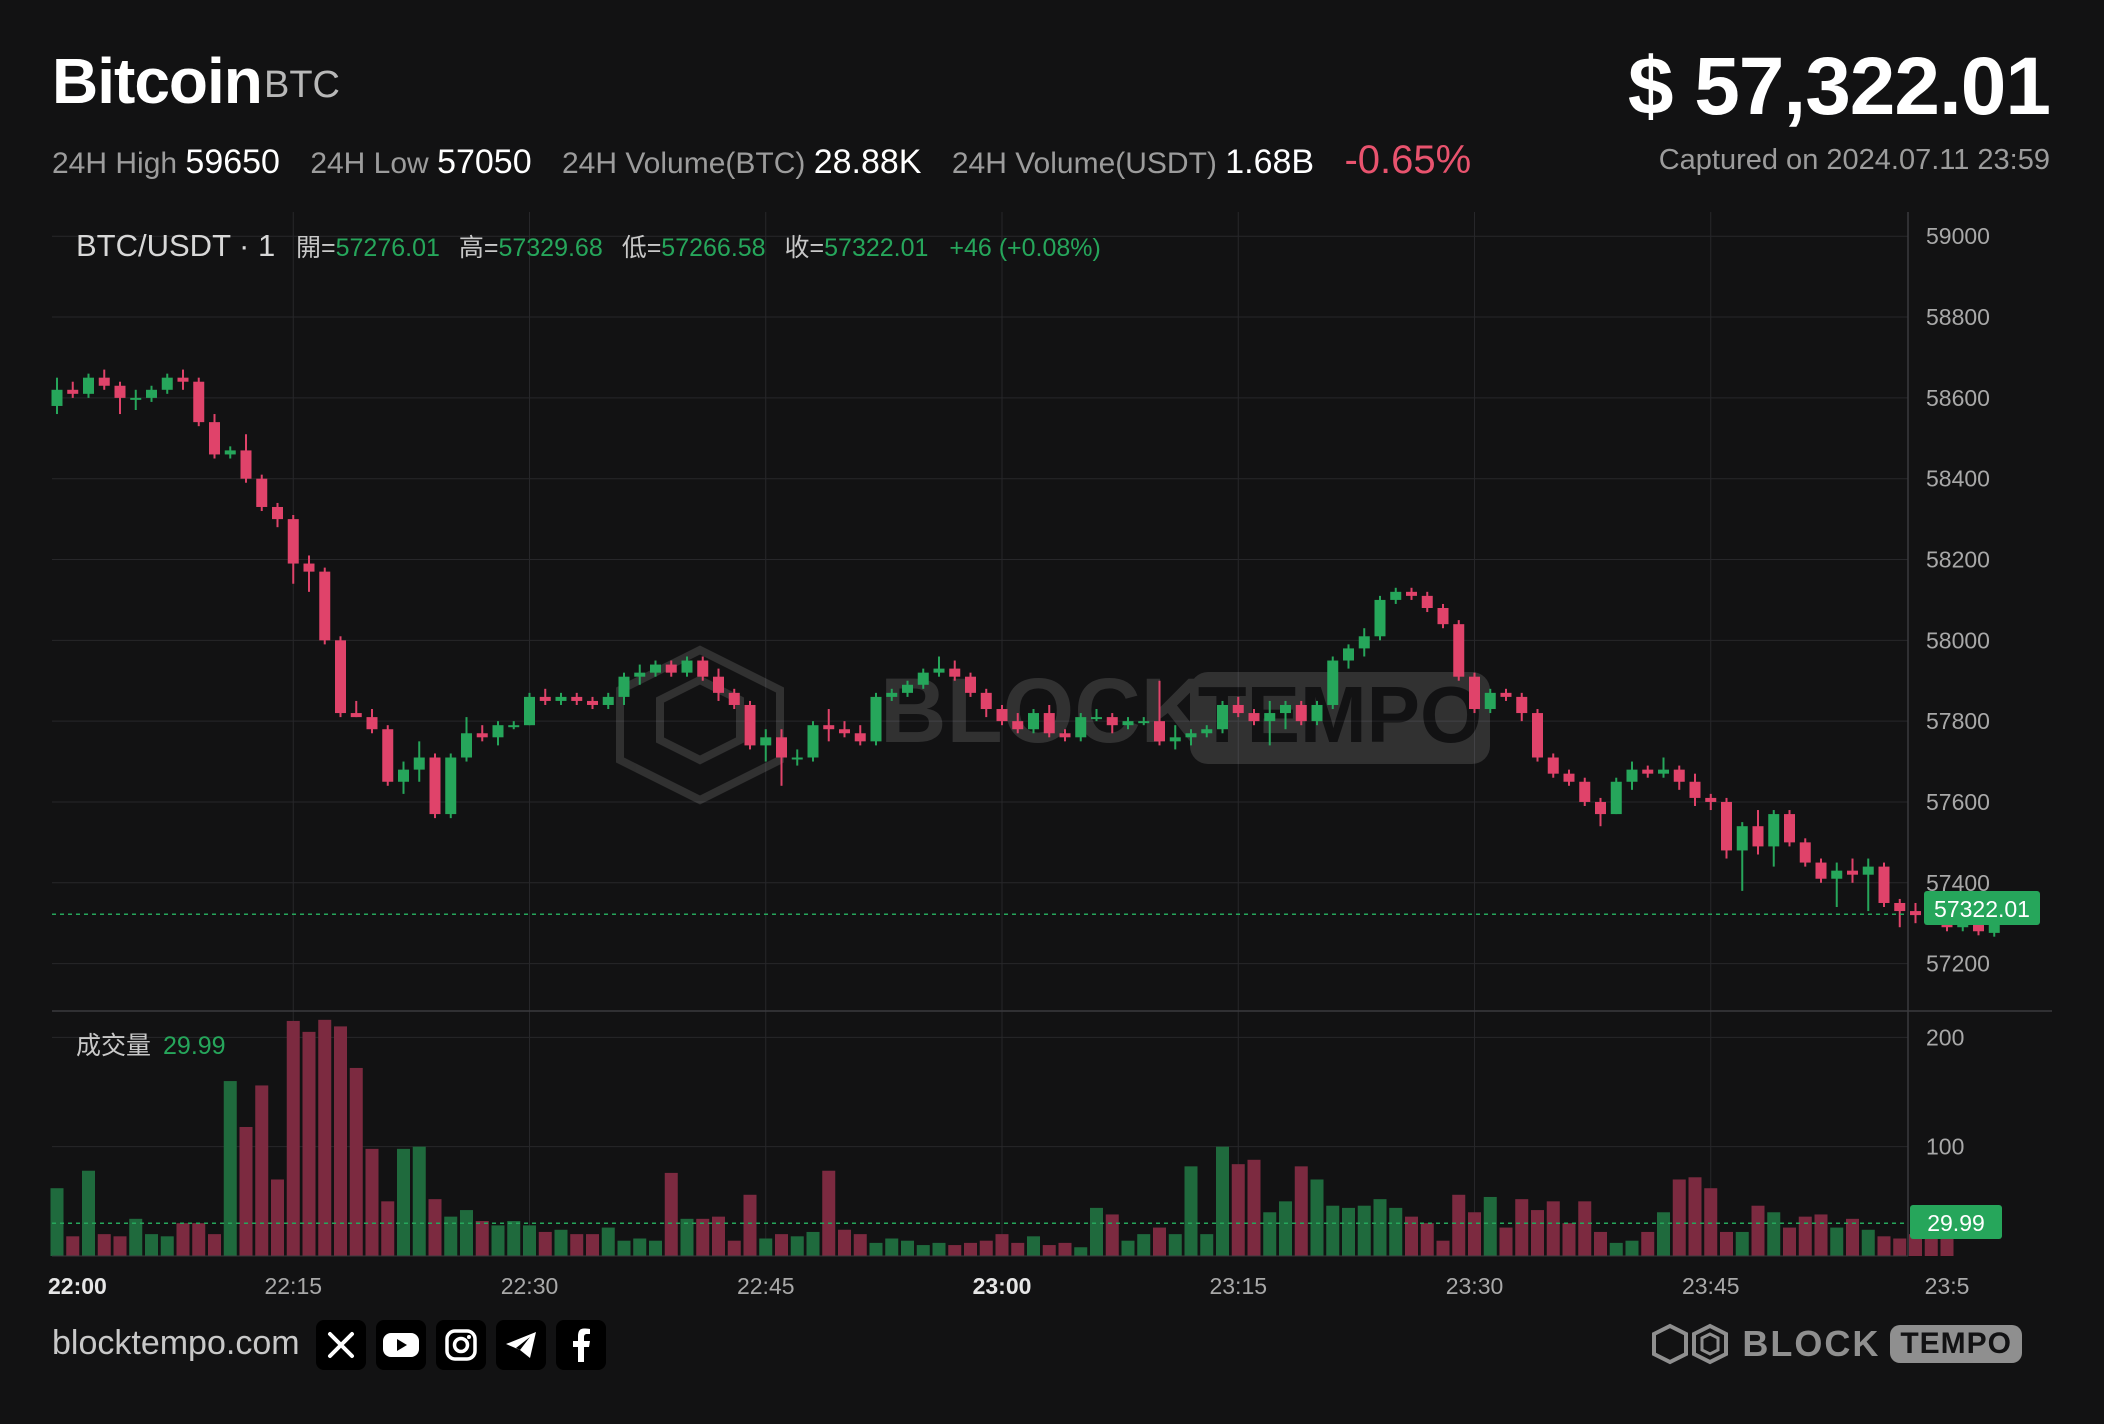  What do you see at coordinates (1956, 1222) in the screenshot?
I see `volume-tag: 29.99` at bounding box center [1956, 1222].